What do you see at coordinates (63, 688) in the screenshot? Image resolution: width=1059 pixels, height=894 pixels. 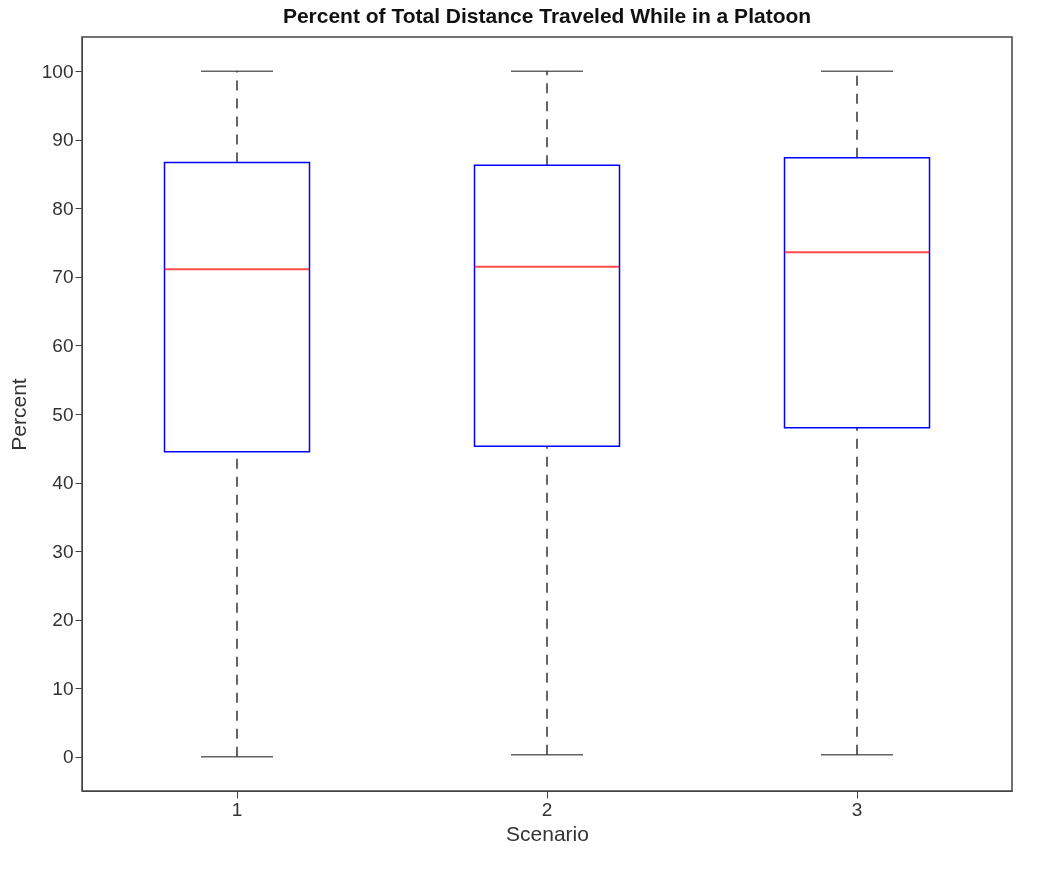 I see `y-tick-label: 10` at bounding box center [63, 688].